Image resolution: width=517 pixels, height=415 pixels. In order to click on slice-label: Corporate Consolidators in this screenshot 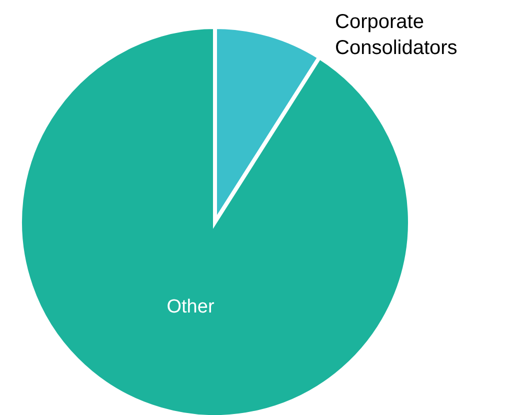, I will do `click(396, 35)`.